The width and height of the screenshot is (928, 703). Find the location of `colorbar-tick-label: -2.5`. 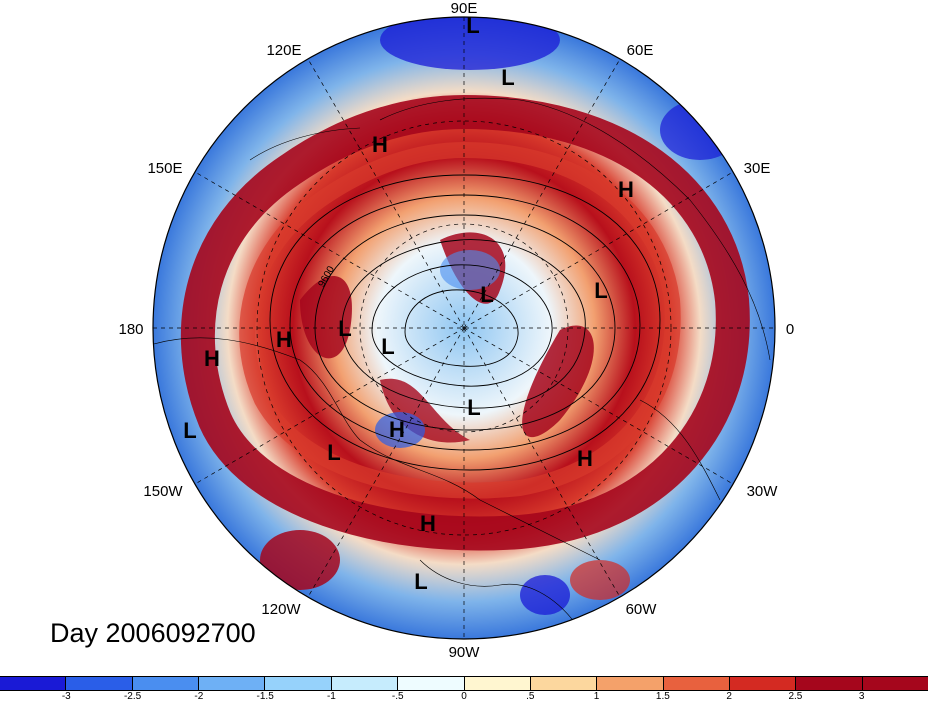

colorbar-tick-label: -2.5 is located at coordinates (132, 696).